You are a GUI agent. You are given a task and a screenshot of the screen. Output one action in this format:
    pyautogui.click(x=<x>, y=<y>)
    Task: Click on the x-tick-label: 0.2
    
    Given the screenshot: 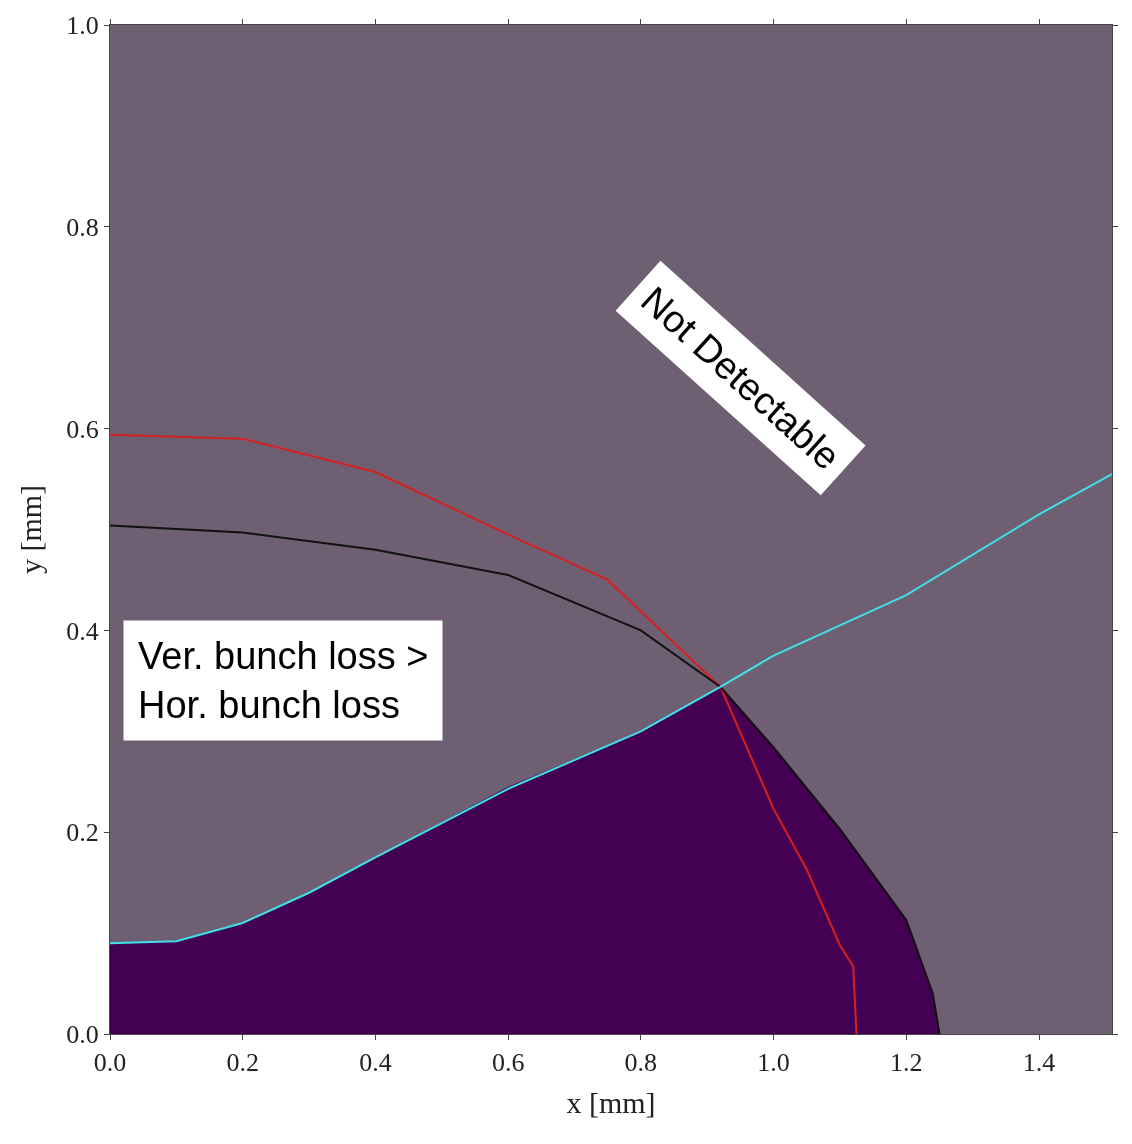 What is the action you would take?
    pyautogui.click(x=242, y=1063)
    